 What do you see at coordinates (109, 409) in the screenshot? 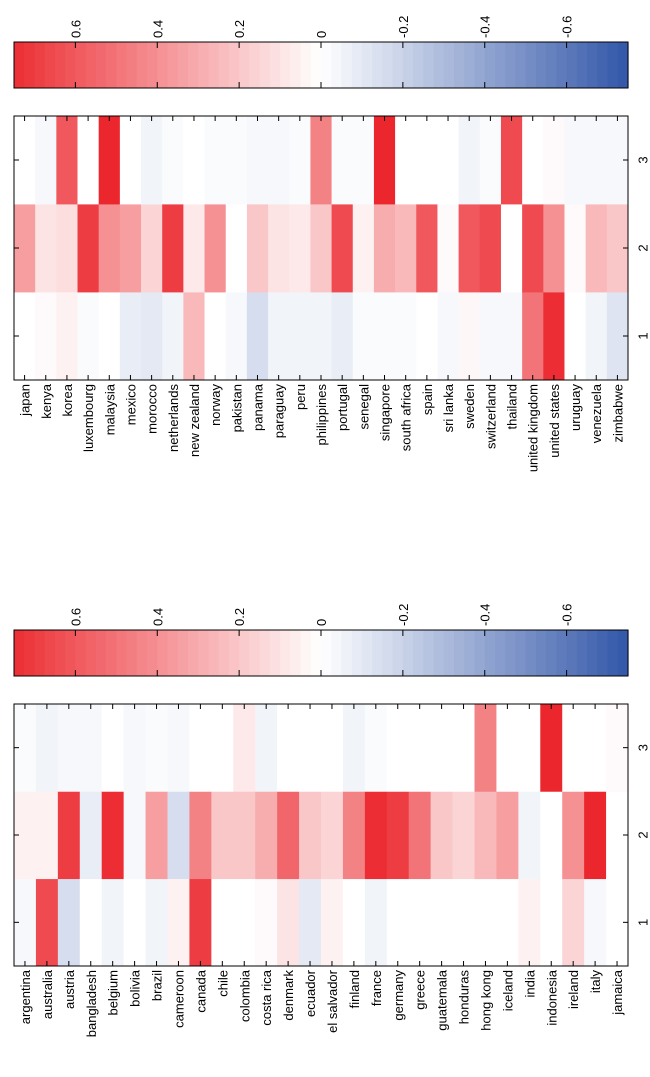
I see `row-label: malaysia` at bounding box center [109, 409].